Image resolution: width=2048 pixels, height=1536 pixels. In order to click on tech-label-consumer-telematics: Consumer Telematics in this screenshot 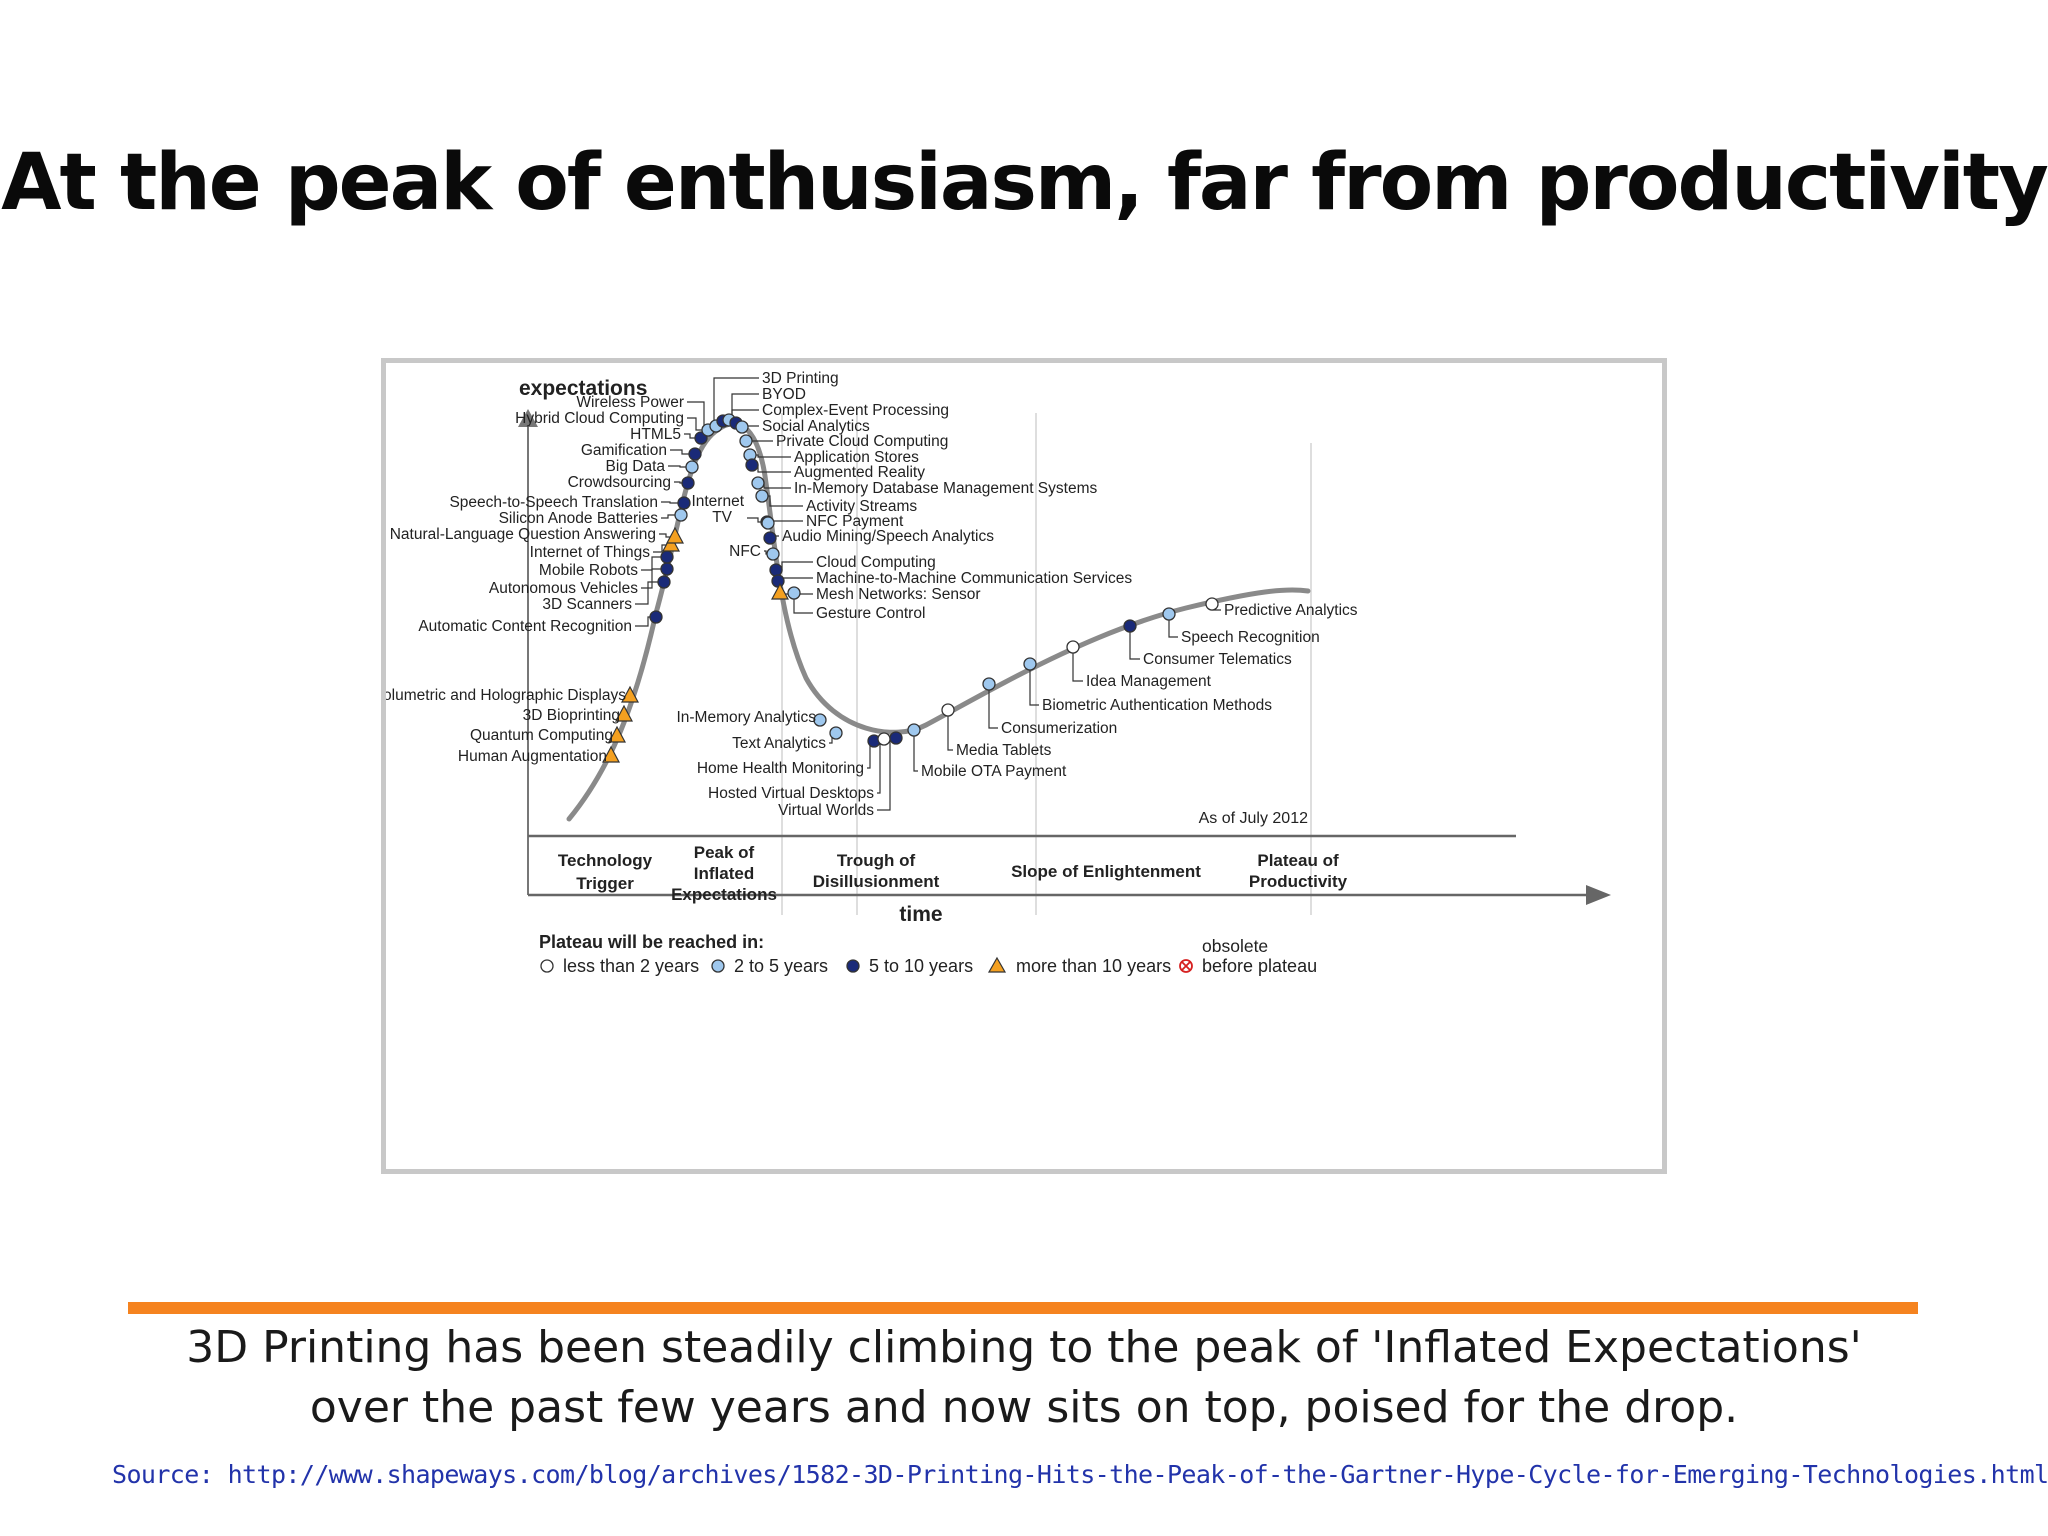, I will do `click(1217, 659)`.